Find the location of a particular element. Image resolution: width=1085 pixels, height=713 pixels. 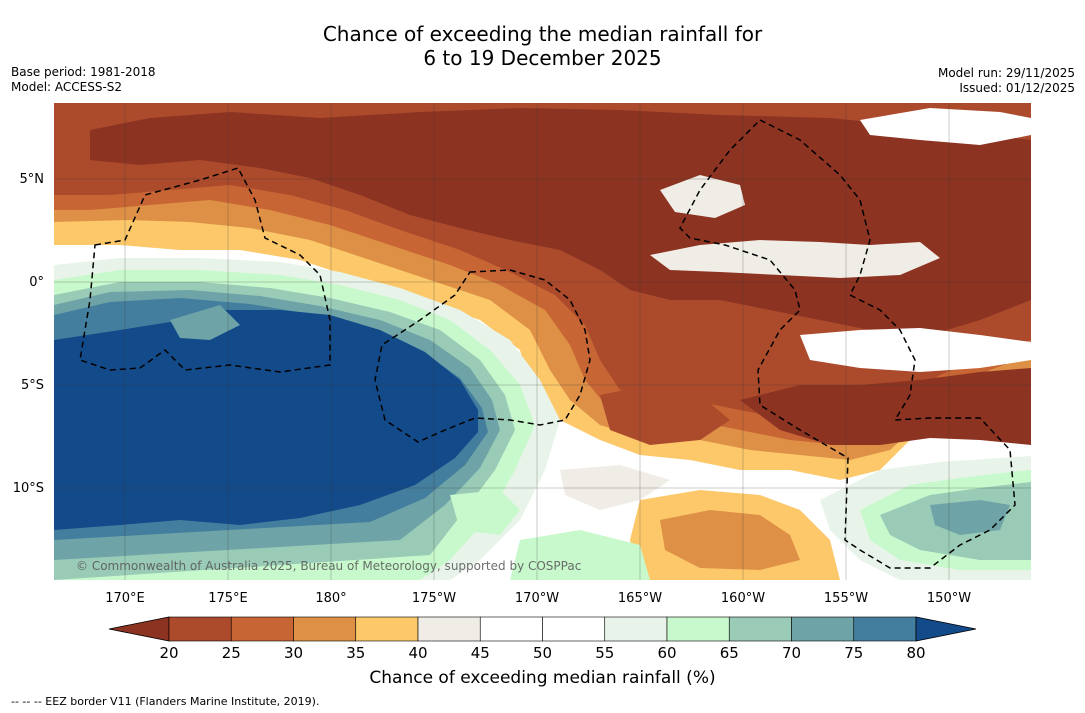

lat-label: 10°S is located at coordinates (28, 488).